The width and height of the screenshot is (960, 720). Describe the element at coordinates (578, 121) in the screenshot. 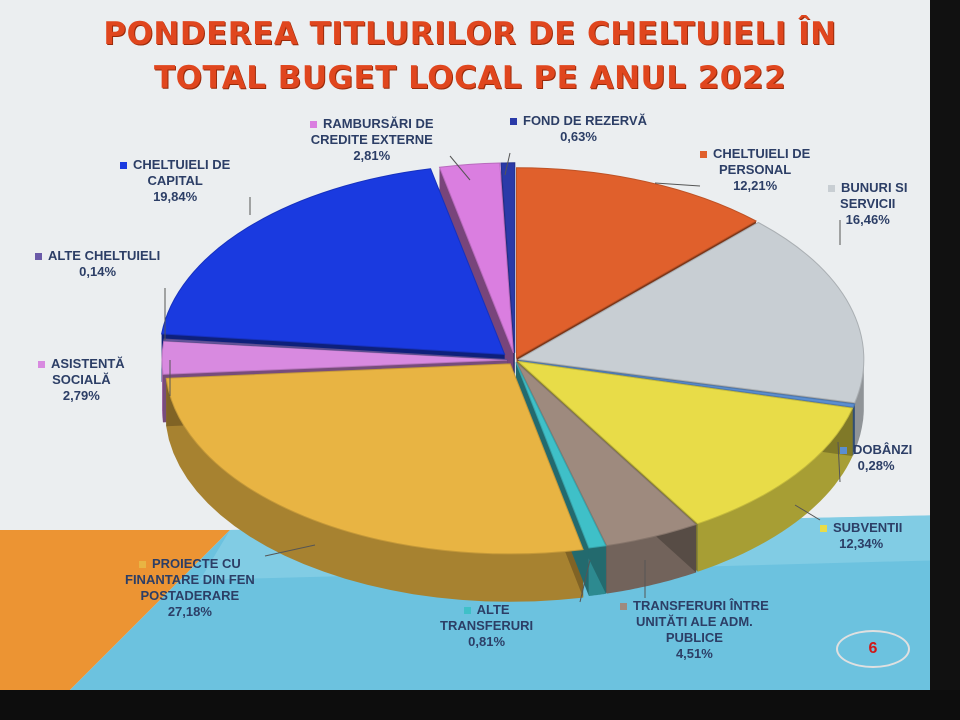

I see `slice-label-name-fond-0: FOND DE REZERVĂ` at that location.